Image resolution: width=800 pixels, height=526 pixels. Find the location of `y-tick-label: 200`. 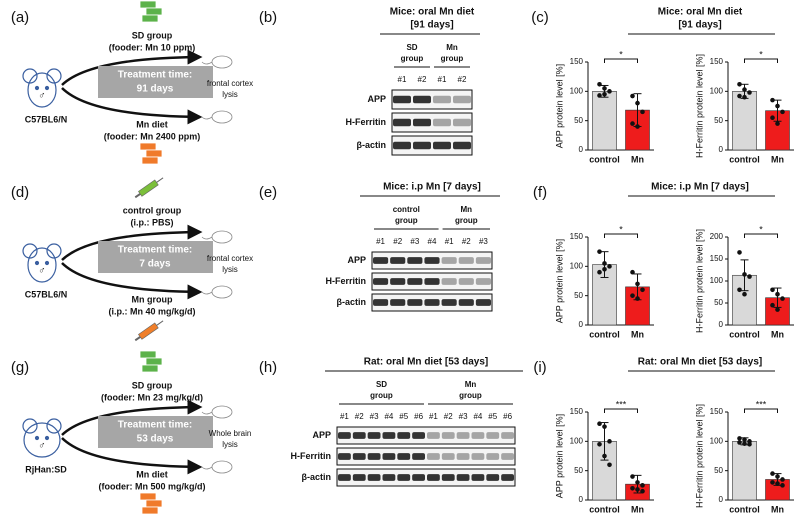

y-tick-label: 200 is located at coordinates (717, 236).